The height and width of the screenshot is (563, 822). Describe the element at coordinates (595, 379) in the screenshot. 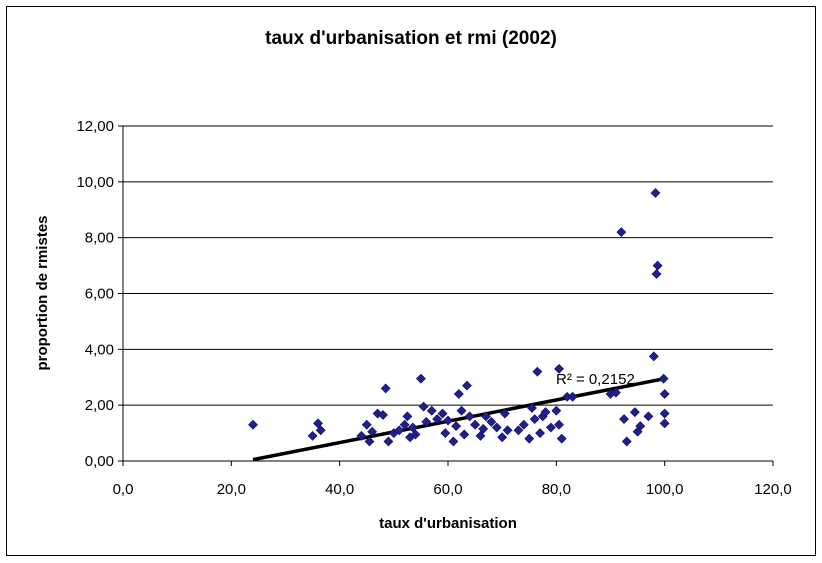

I see `r-squared-label: R² = 0,2152` at that location.